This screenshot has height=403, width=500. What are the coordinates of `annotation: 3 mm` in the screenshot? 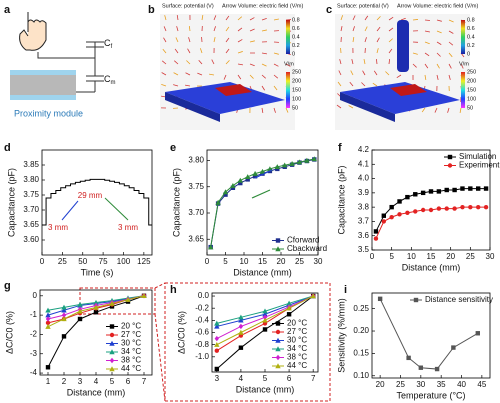 It's located at (58, 227).